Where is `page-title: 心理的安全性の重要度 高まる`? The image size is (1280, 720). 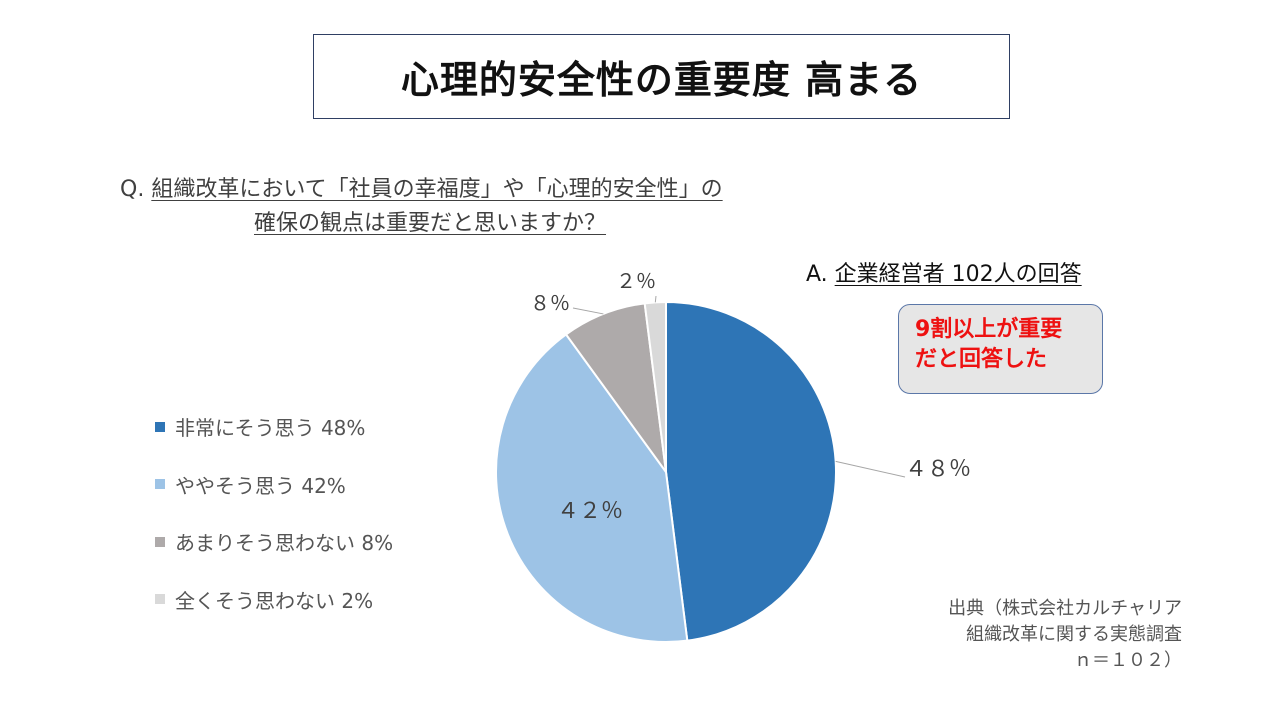
page-title: 心理的安全性の重要度 高まる is located at coordinates (661, 80).